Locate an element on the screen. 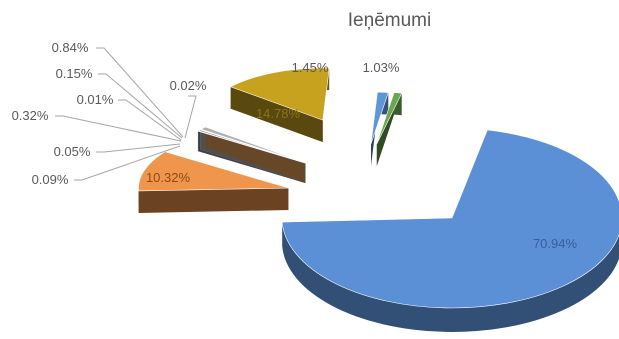 The height and width of the screenshot is (339, 619). data-label-1: 10.32% is located at coordinates (168, 177).